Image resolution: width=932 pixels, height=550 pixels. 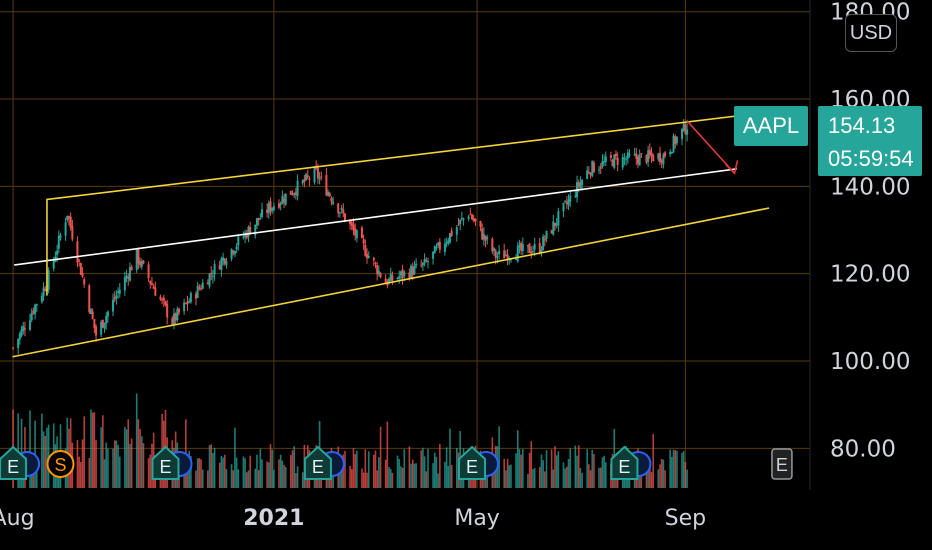 I want to click on channel-upper-line, so click(x=408, y=156).